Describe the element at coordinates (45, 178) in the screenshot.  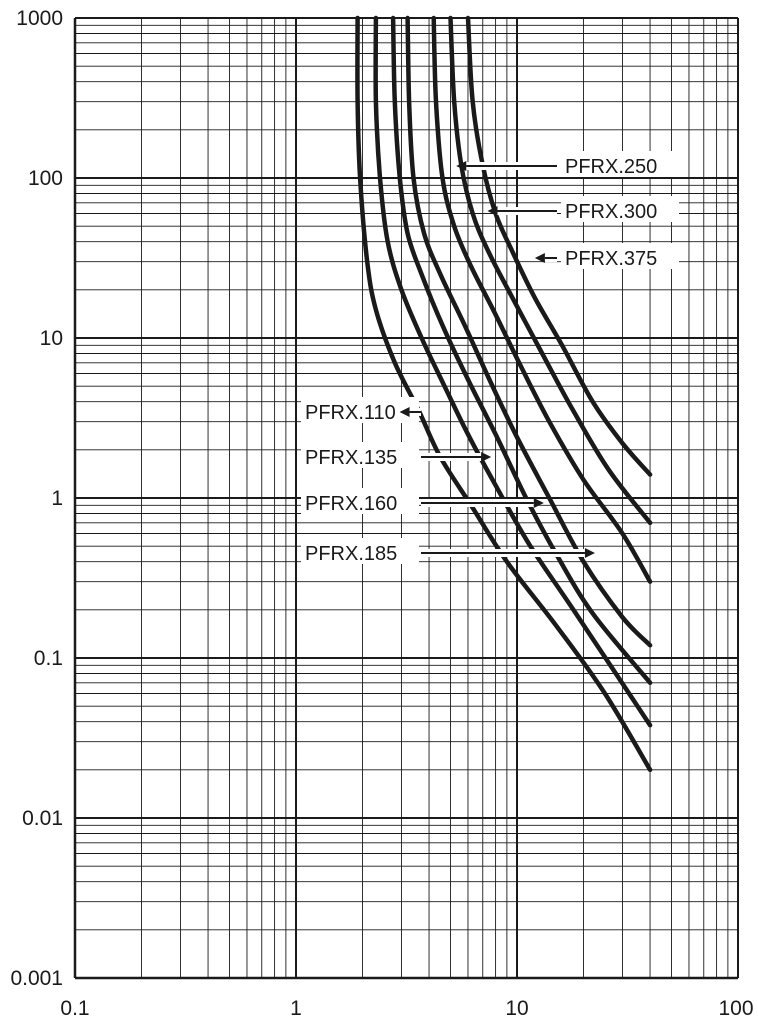
I see `y-tick-label: 100` at that location.